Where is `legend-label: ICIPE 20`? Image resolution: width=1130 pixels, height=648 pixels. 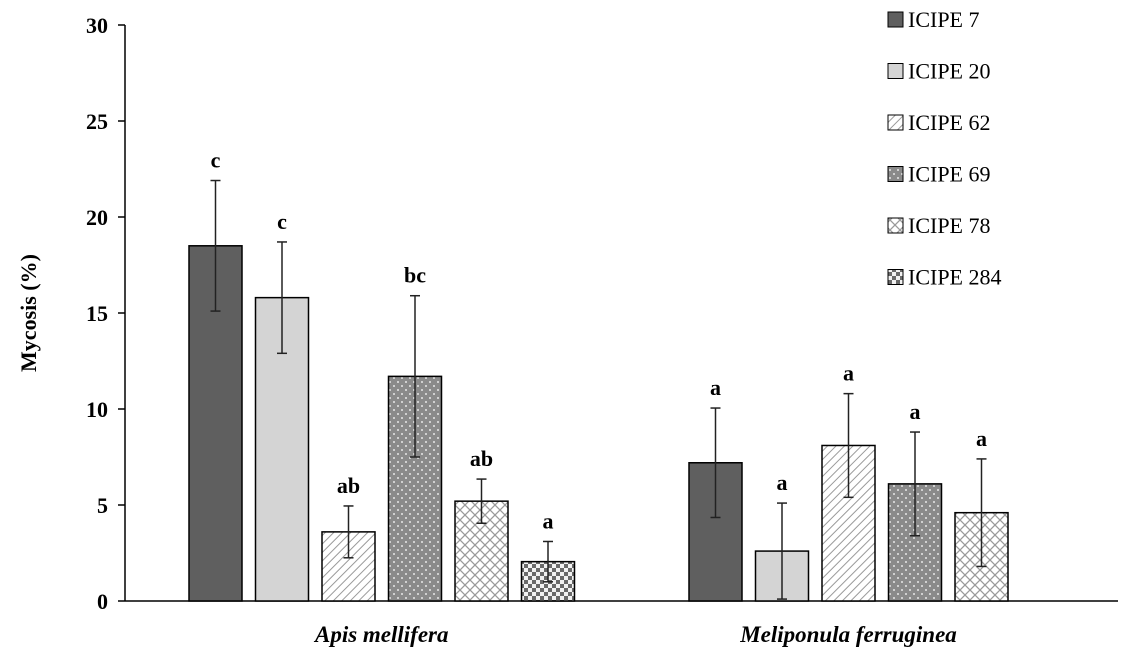 legend-label: ICIPE 20 is located at coordinates (949, 71).